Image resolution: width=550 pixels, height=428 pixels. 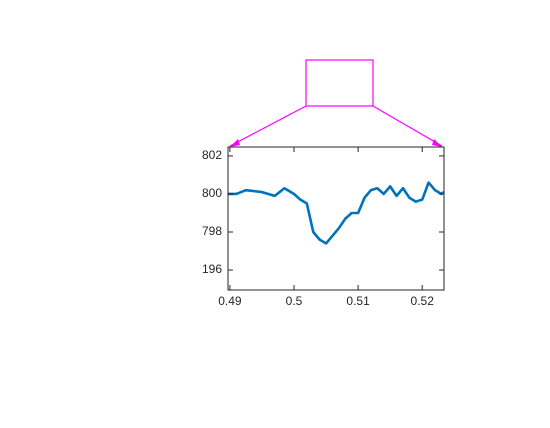 I want to click on x-tick-label: 0.5, so click(x=294, y=301).